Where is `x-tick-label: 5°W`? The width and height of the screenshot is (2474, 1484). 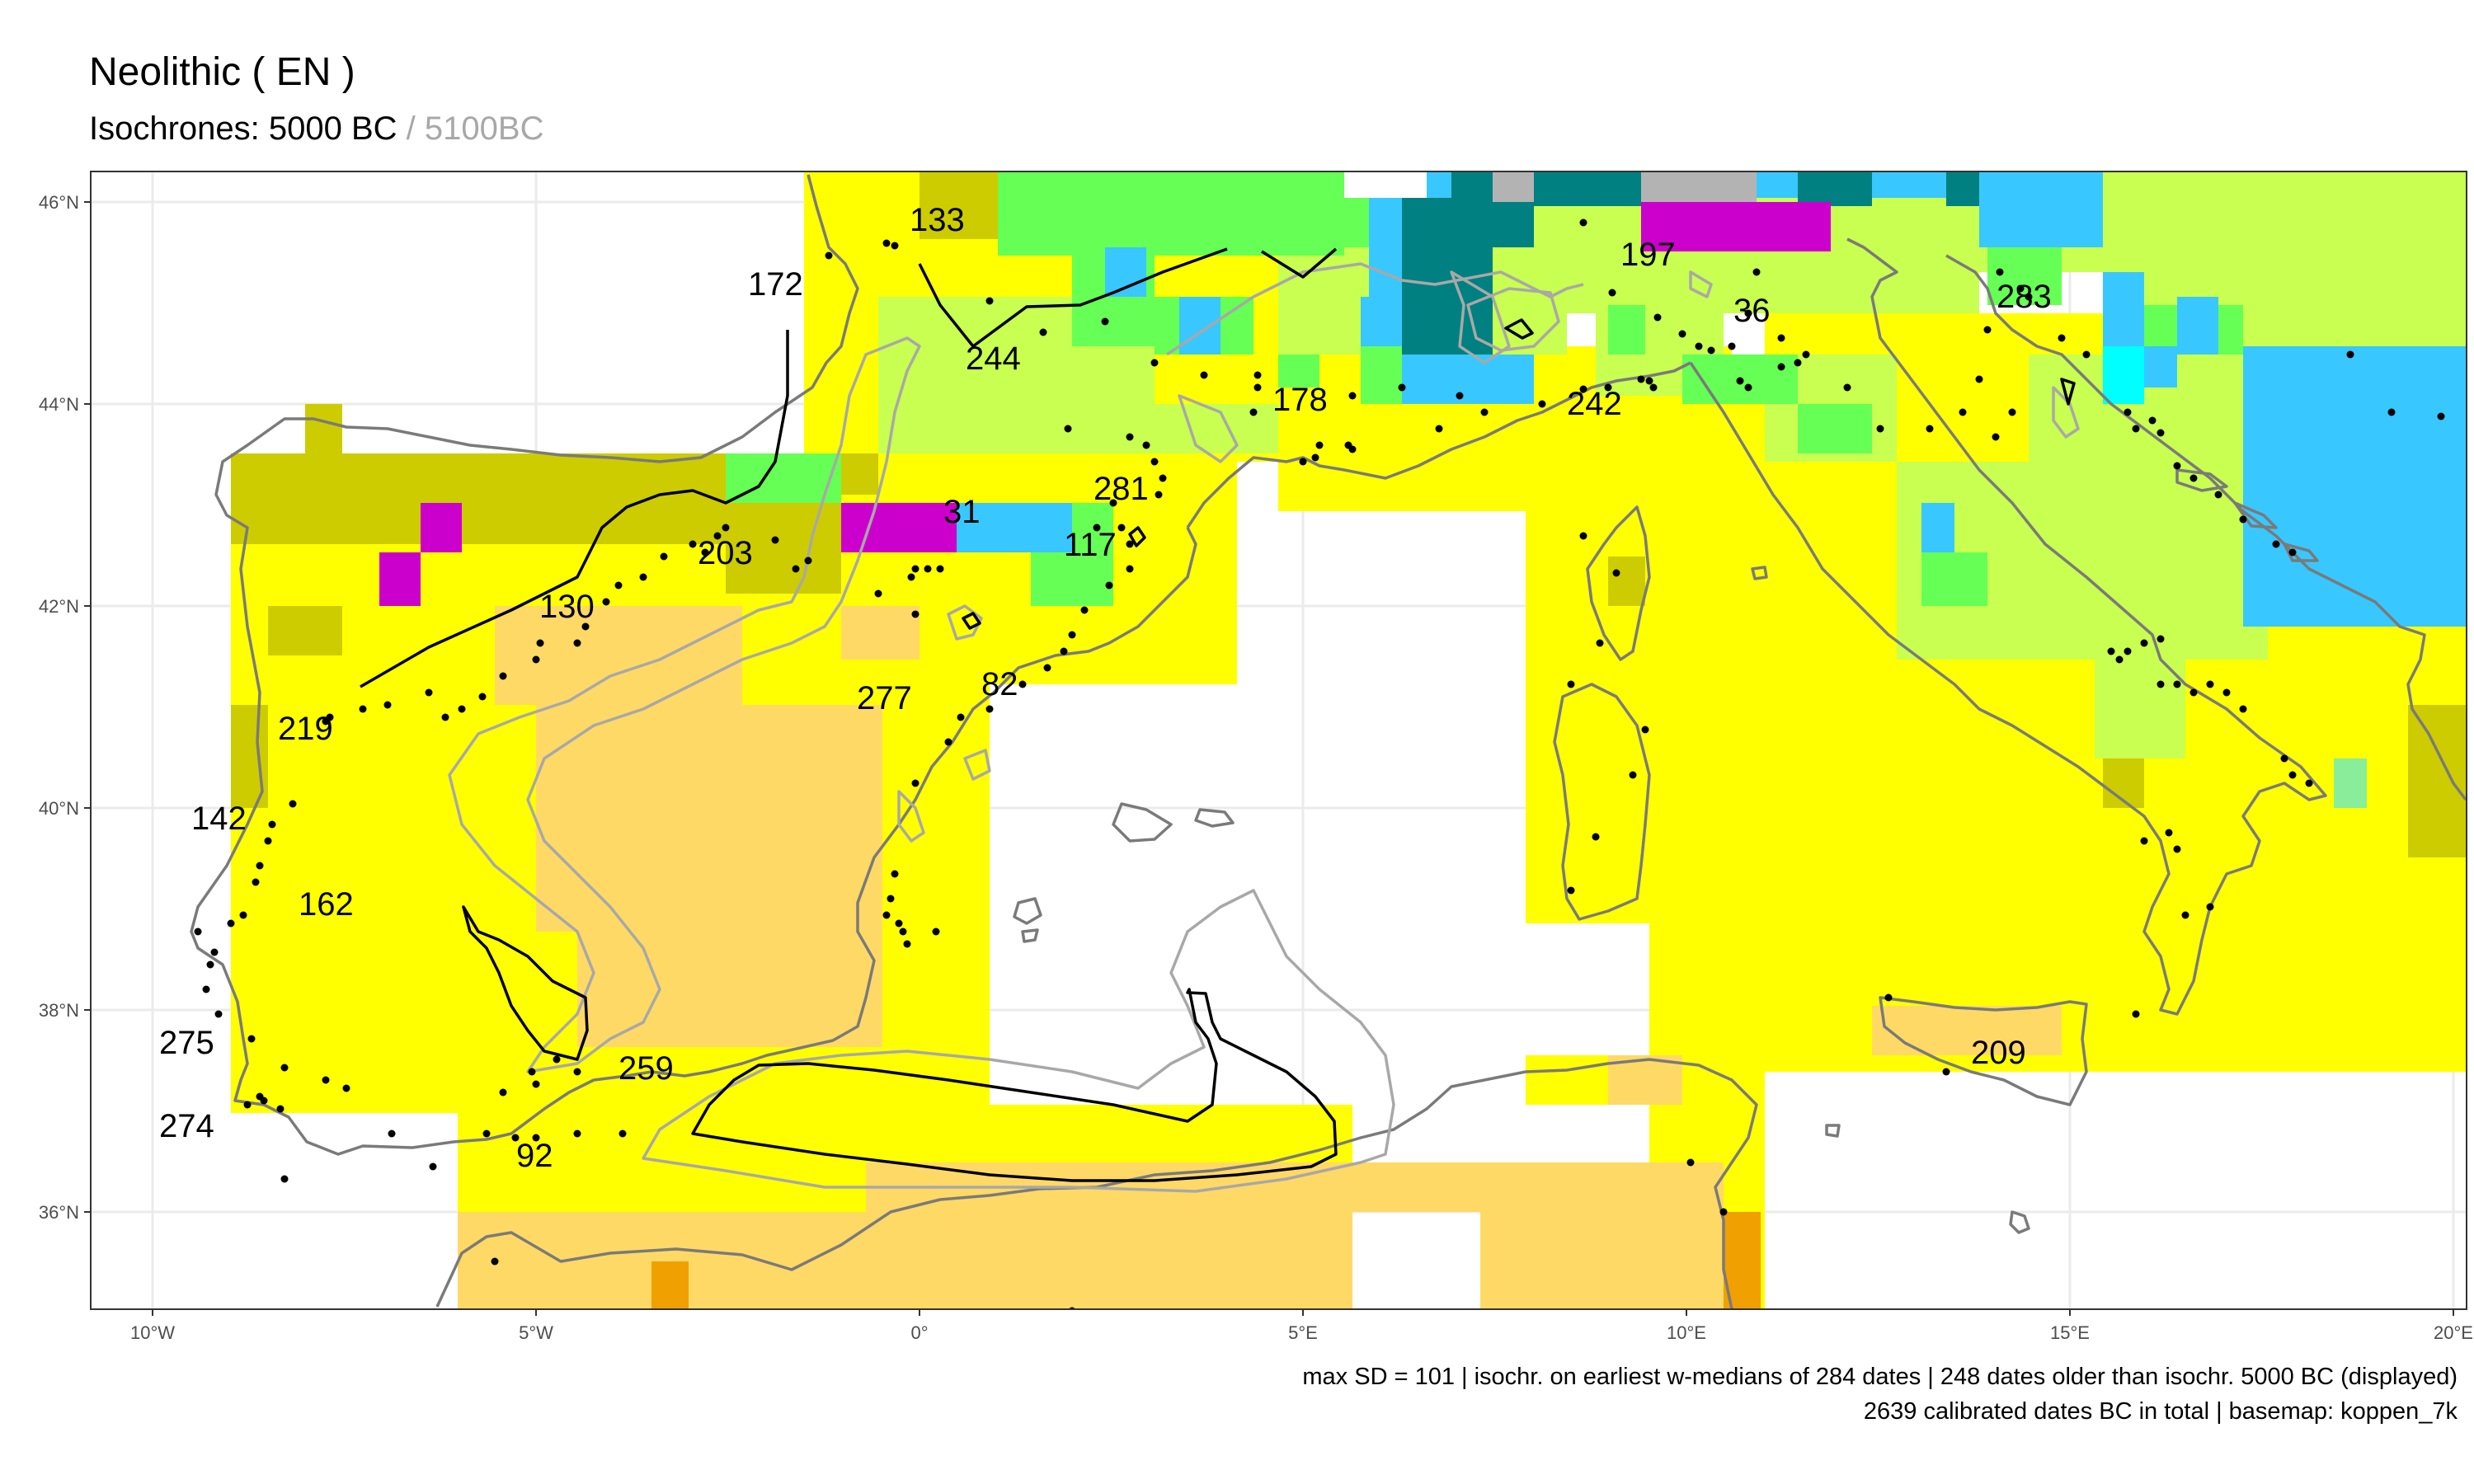 x-tick-label: 5°W is located at coordinates (536, 1332).